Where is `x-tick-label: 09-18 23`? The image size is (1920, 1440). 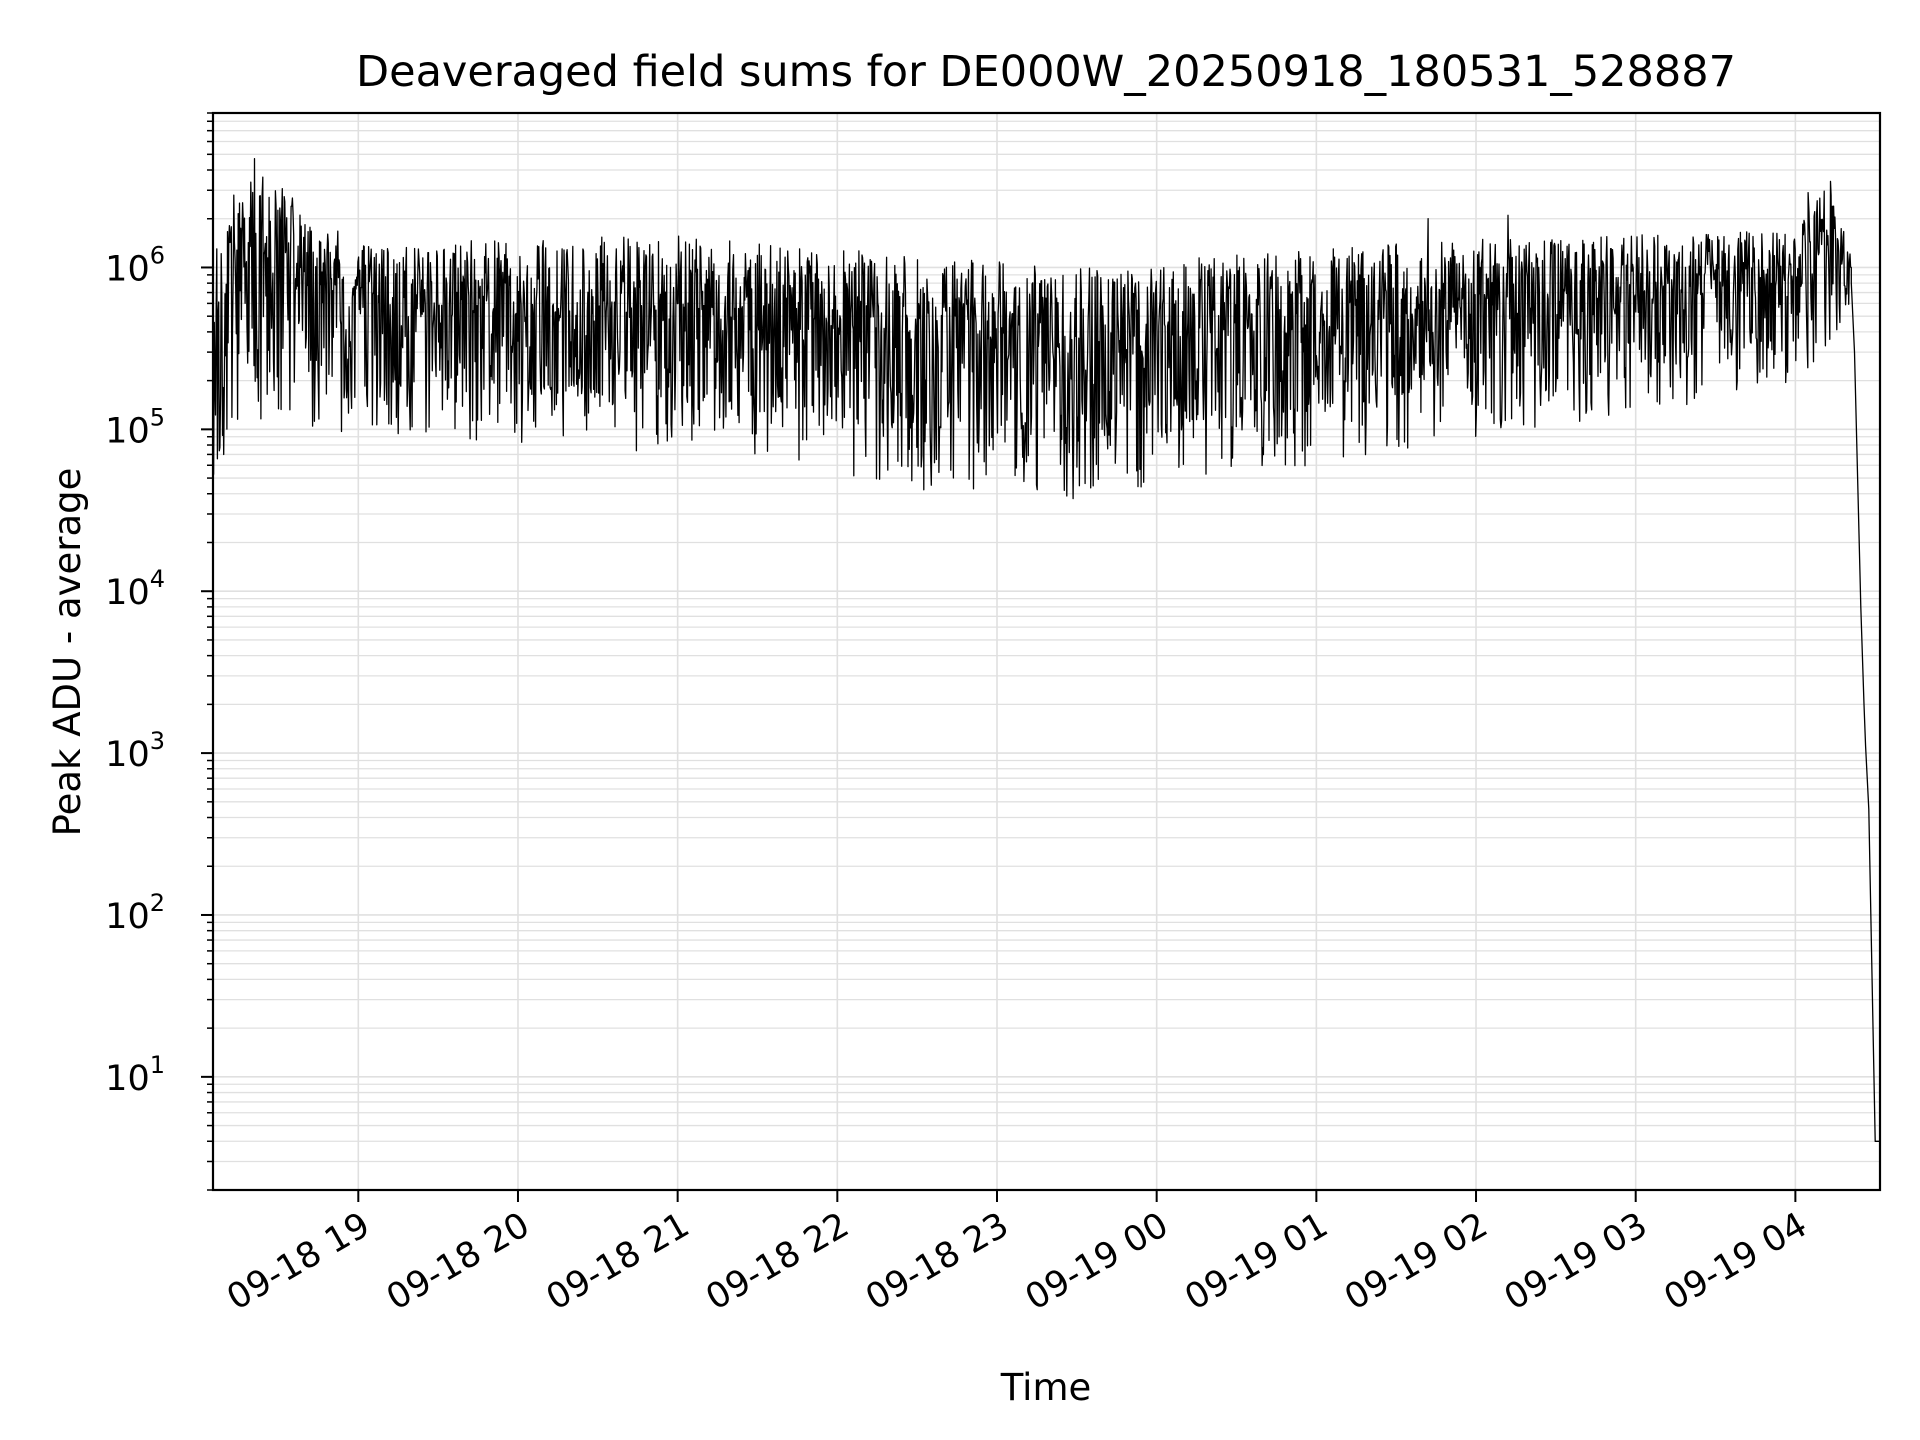
x-tick-label: 09-18 23 is located at coordinates (937, 1261).